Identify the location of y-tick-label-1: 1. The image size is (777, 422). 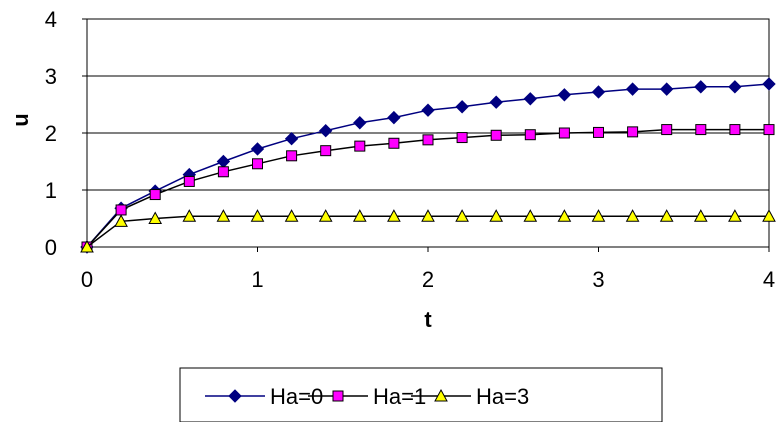
(51, 190).